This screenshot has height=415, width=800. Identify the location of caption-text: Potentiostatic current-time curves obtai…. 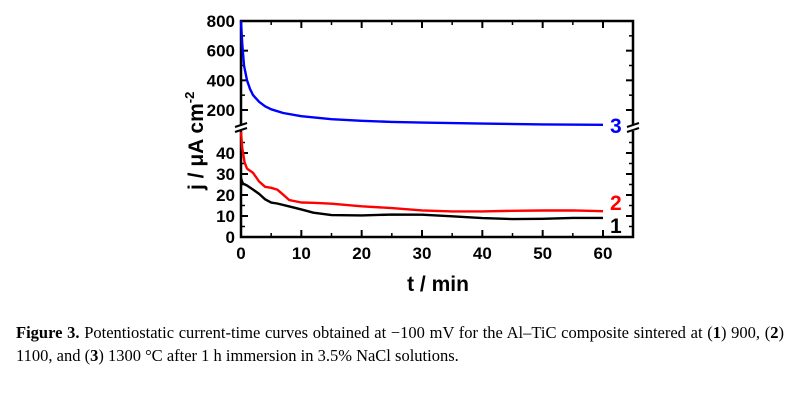
(396, 332).